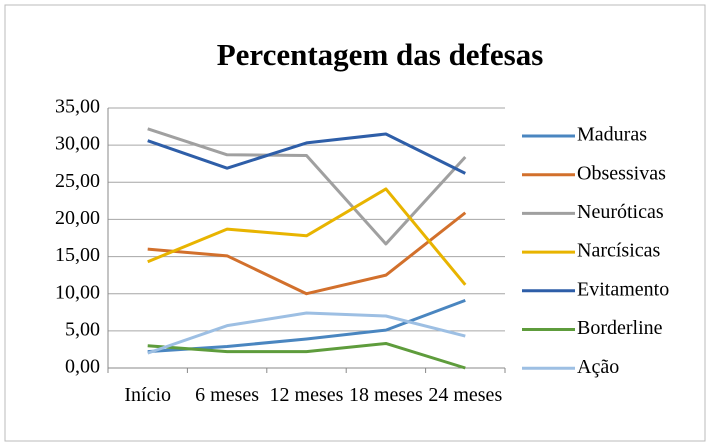  I want to click on x-tick-label: 12 meses, so click(306, 395).